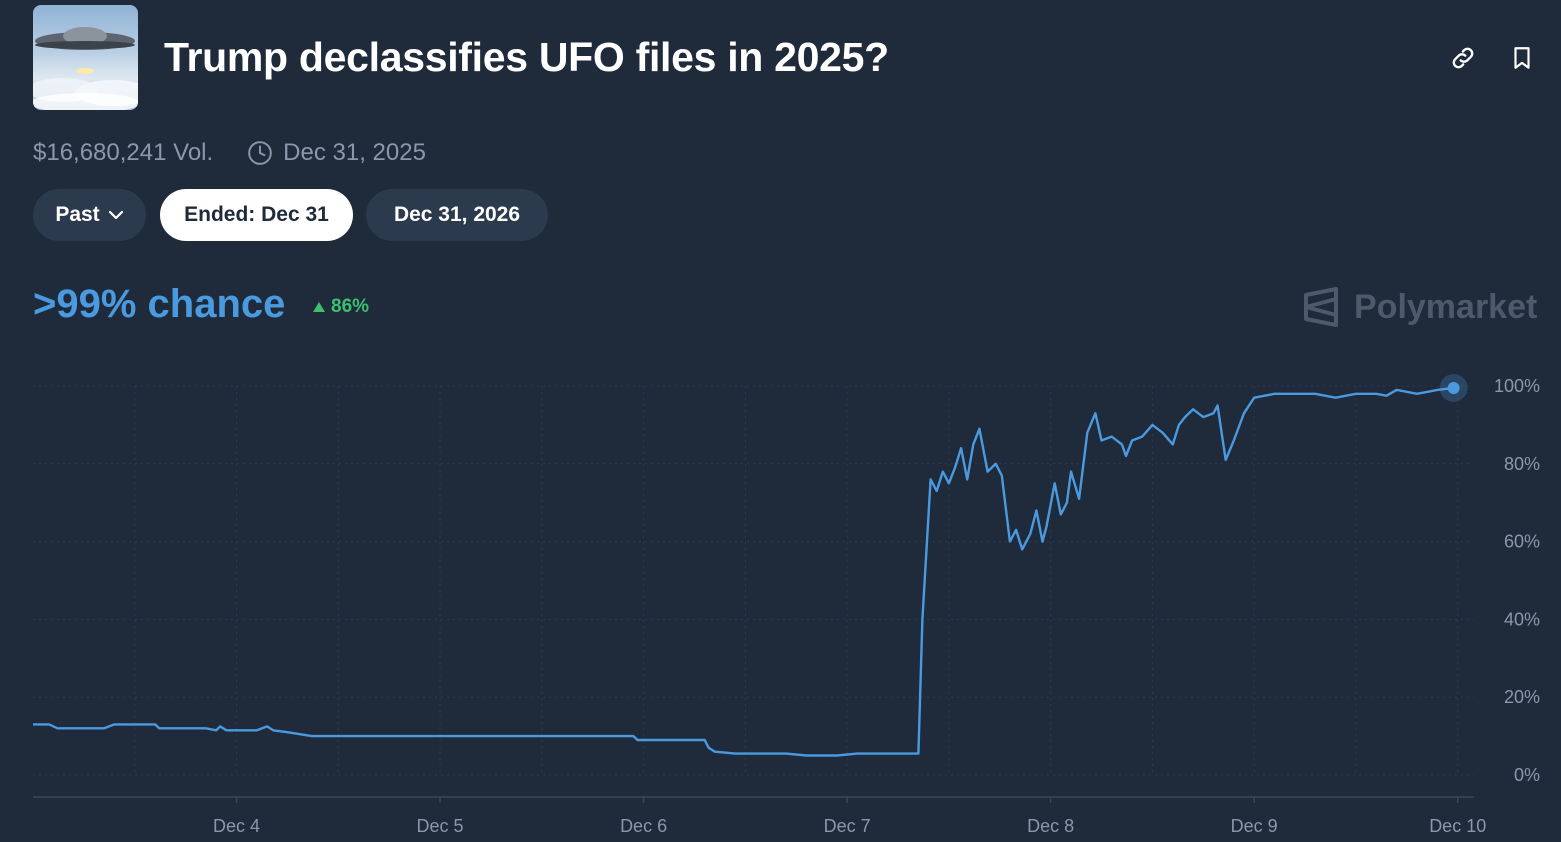 The image size is (1561, 842). I want to click on x-axis: Dec 4 Dec 5 Dec 6 Dec 7 Dec 8 Dec 9 Dec 10, so click(849, 816).